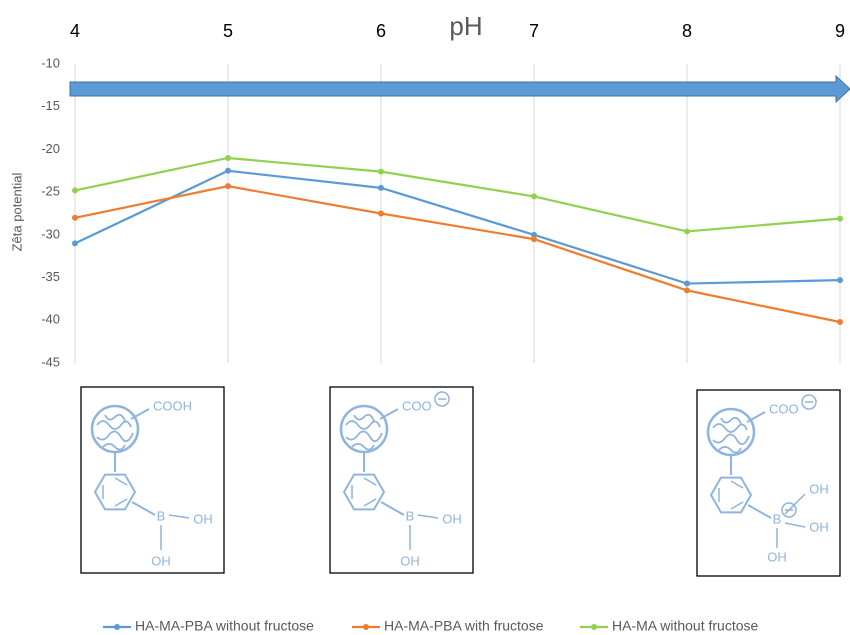 Image resolution: width=850 pixels, height=635 pixels. Describe the element at coordinates (50, 105) in the screenshot. I see `y-tick-label: -15` at that location.